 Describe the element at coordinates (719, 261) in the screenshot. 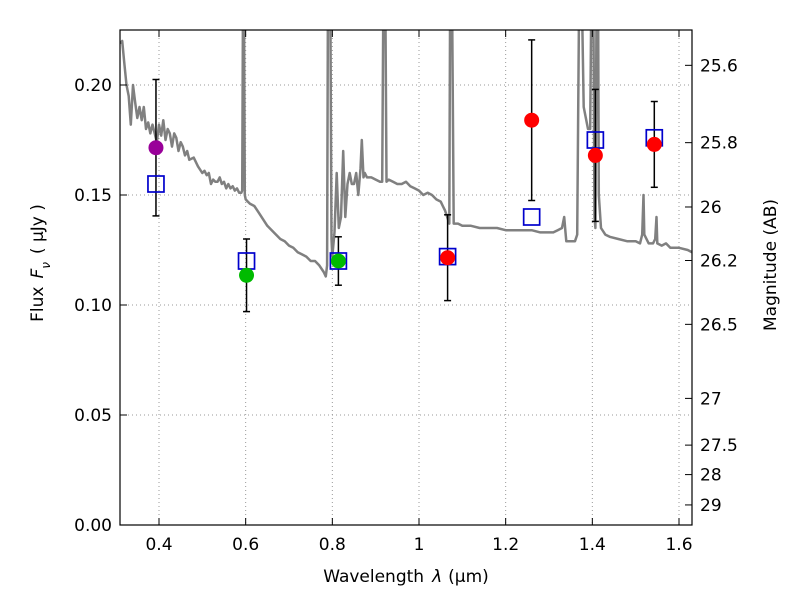

I see `magnitude-tick-label: 26.2` at that location.